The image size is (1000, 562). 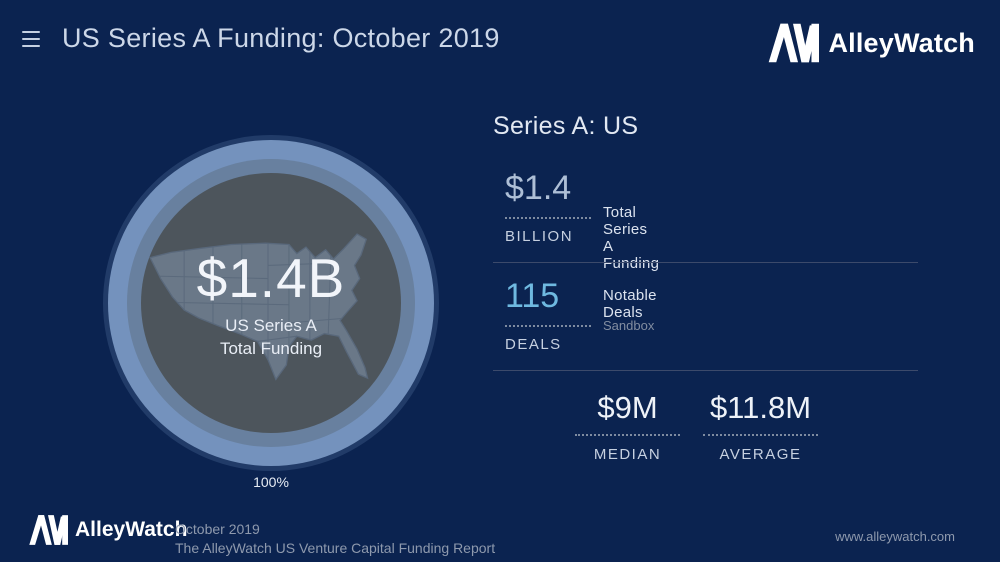 I want to click on donut-caption-line2: Total Funding, so click(x=271, y=348).